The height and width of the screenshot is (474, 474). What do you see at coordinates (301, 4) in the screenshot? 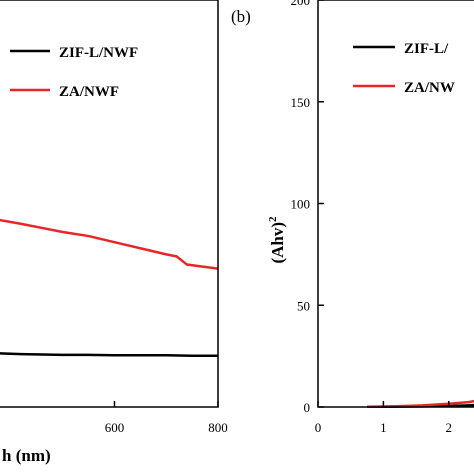
I see `panel-b-y-tick-label: 200` at bounding box center [301, 4].